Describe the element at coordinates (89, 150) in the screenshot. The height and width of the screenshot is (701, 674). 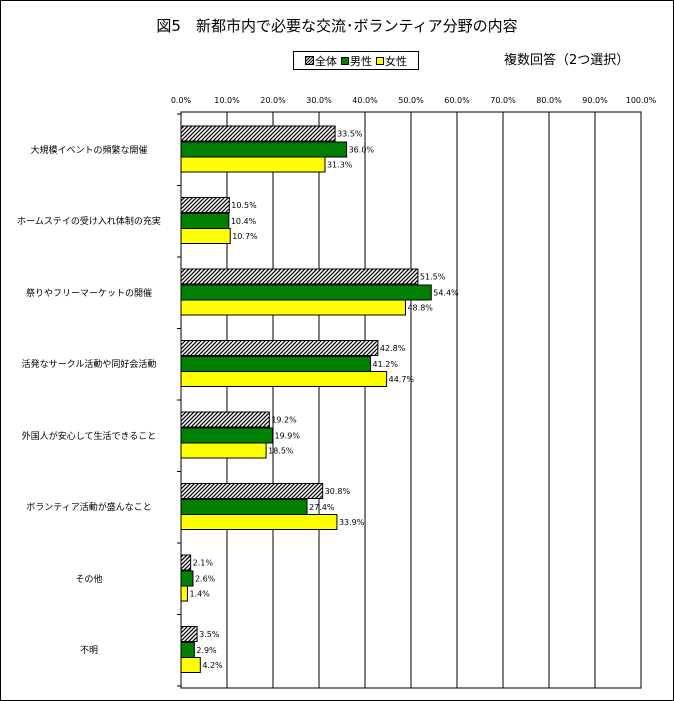
I see `category-label: 大規模イベントの頻繁な開催` at that location.